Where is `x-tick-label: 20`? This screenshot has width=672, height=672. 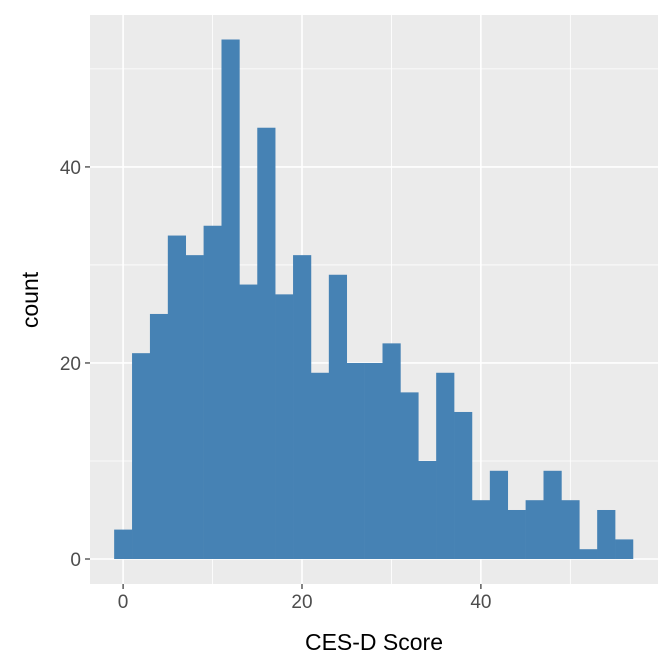 x-tick-label: 20 is located at coordinates (301, 602).